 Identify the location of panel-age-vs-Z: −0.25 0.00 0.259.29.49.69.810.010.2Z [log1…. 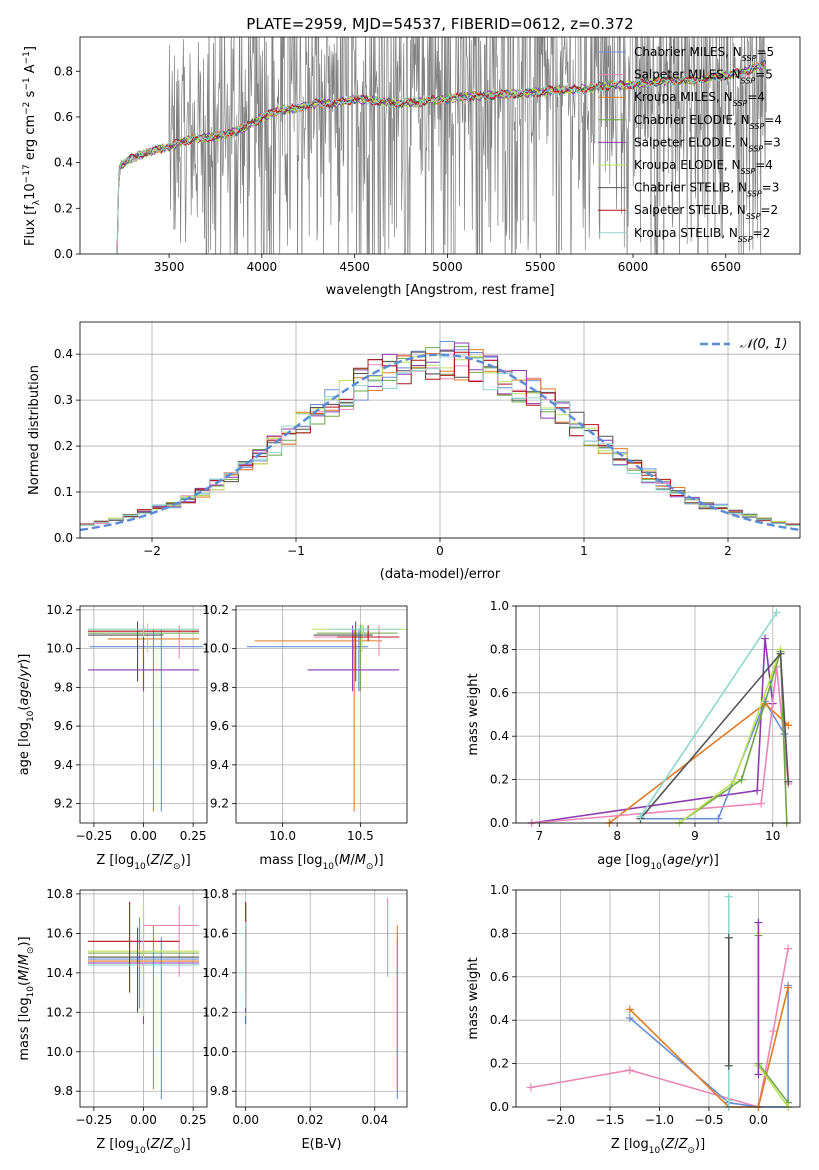
(112, 737).